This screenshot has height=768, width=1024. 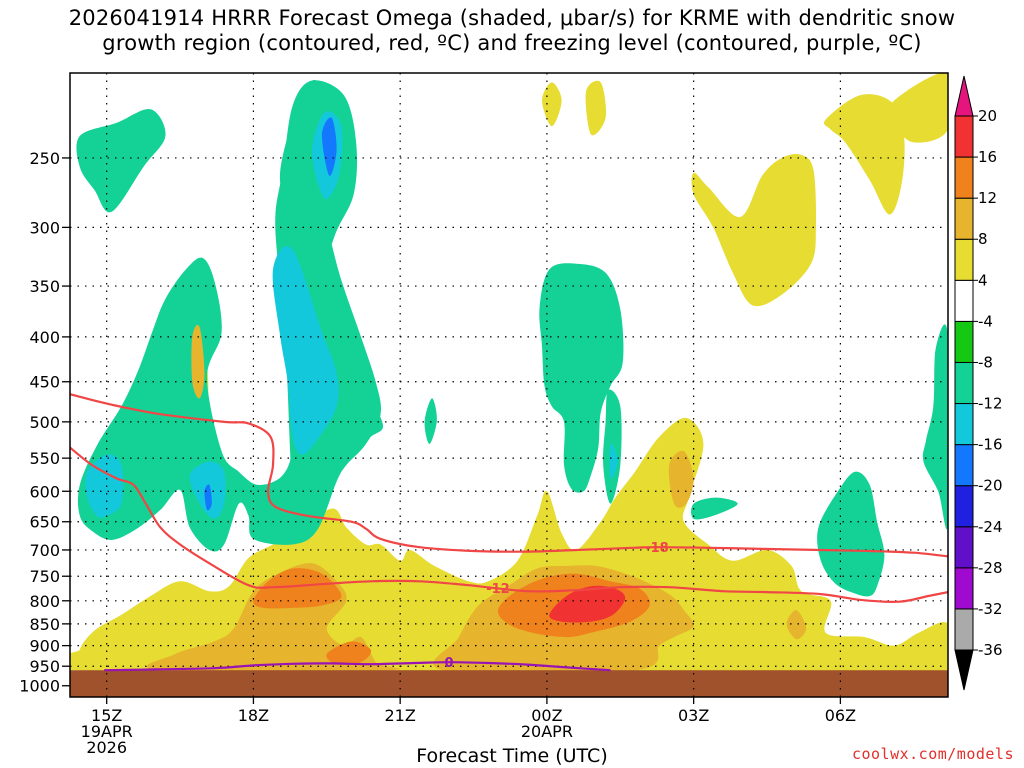 I want to click on y-tick-label-700: 700, so click(x=44, y=550).